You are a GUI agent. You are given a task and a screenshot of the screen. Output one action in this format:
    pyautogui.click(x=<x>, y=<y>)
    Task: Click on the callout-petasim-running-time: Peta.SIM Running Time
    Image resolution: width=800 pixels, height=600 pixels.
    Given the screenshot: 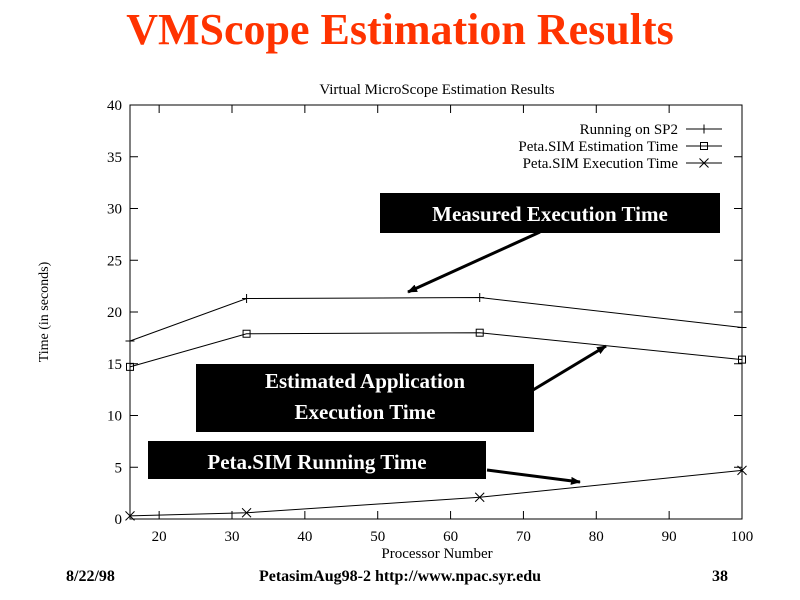 What is the action you would take?
    pyautogui.click(x=317, y=460)
    